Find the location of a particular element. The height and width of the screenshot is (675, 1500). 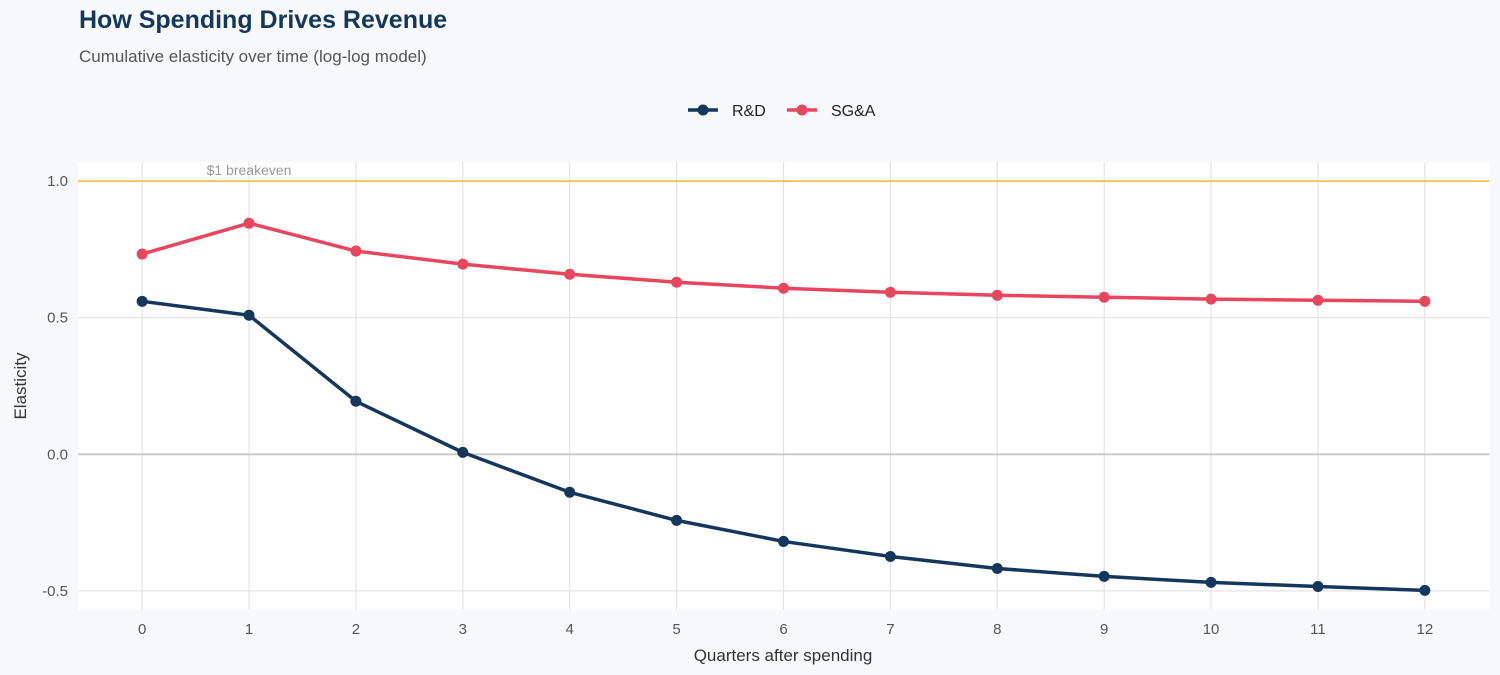

y-tick-label: 1.0 is located at coordinates (57, 181).